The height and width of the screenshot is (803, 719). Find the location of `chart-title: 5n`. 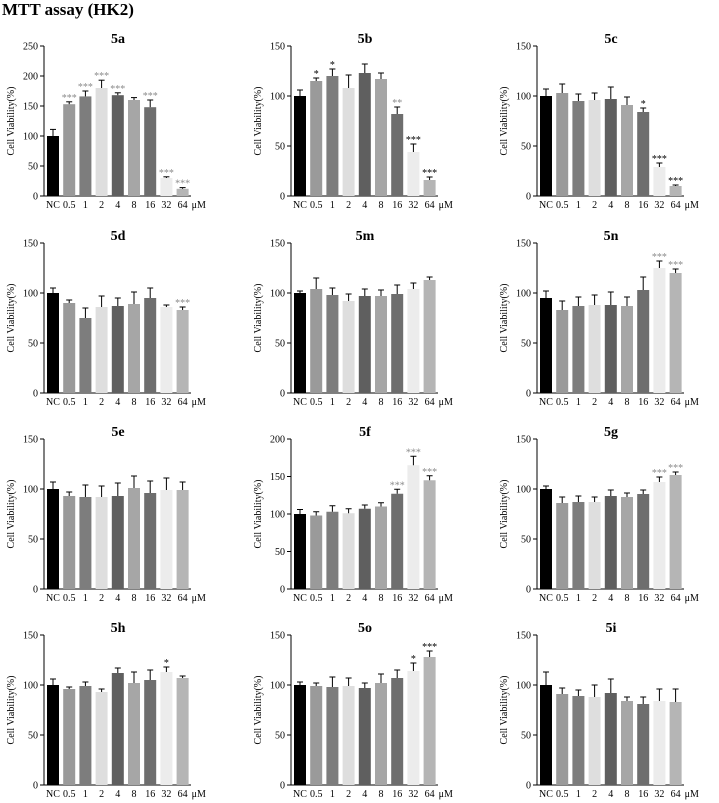

chart-title: 5n is located at coordinates (611, 236).